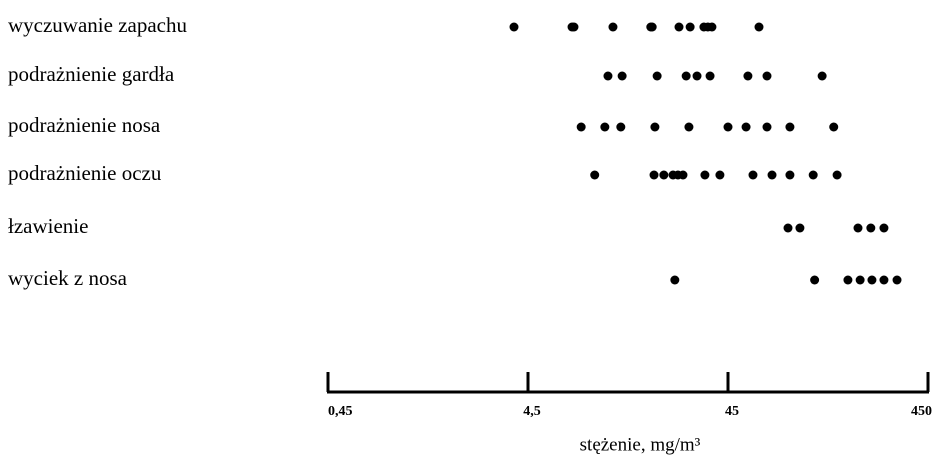 The image size is (934, 464). What do you see at coordinates (68, 278) in the screenshot?
I see `category-label: wyciek z nosa` at bounding box center [68, 278].